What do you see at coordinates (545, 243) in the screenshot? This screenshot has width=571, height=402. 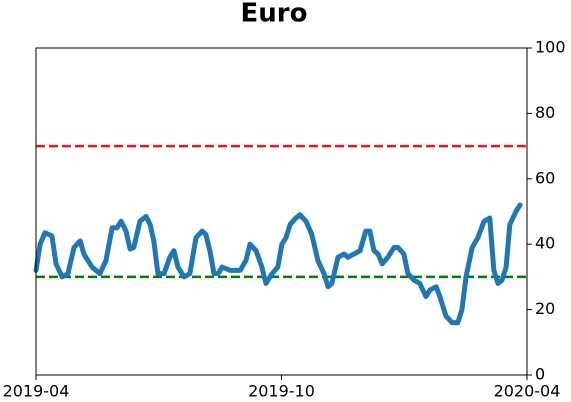 I see `y-tick-label: 40` at bounding box center [545, 243].